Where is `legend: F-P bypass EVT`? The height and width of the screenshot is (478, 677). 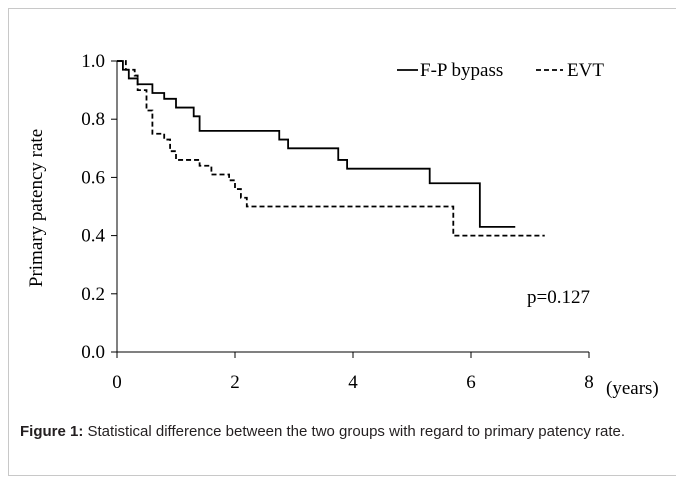 legend: F-P bypass EVT is located at coordinates (500, 70).